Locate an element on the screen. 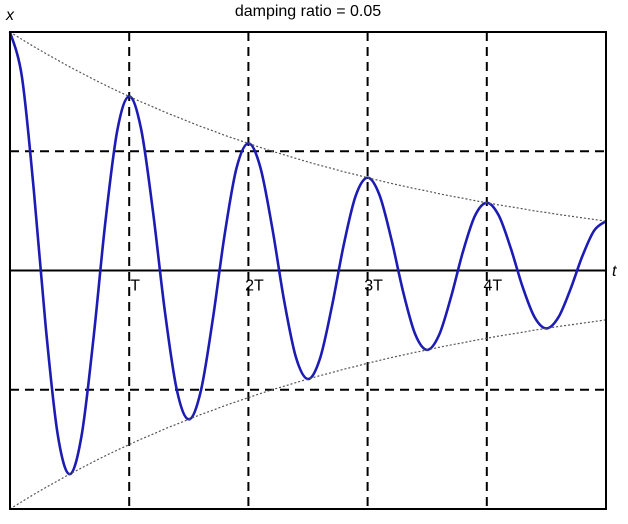 Image resolution: width=628 pixels, height=524 pixels. x-tick-label: 2T is located at coordinates (254, 286).